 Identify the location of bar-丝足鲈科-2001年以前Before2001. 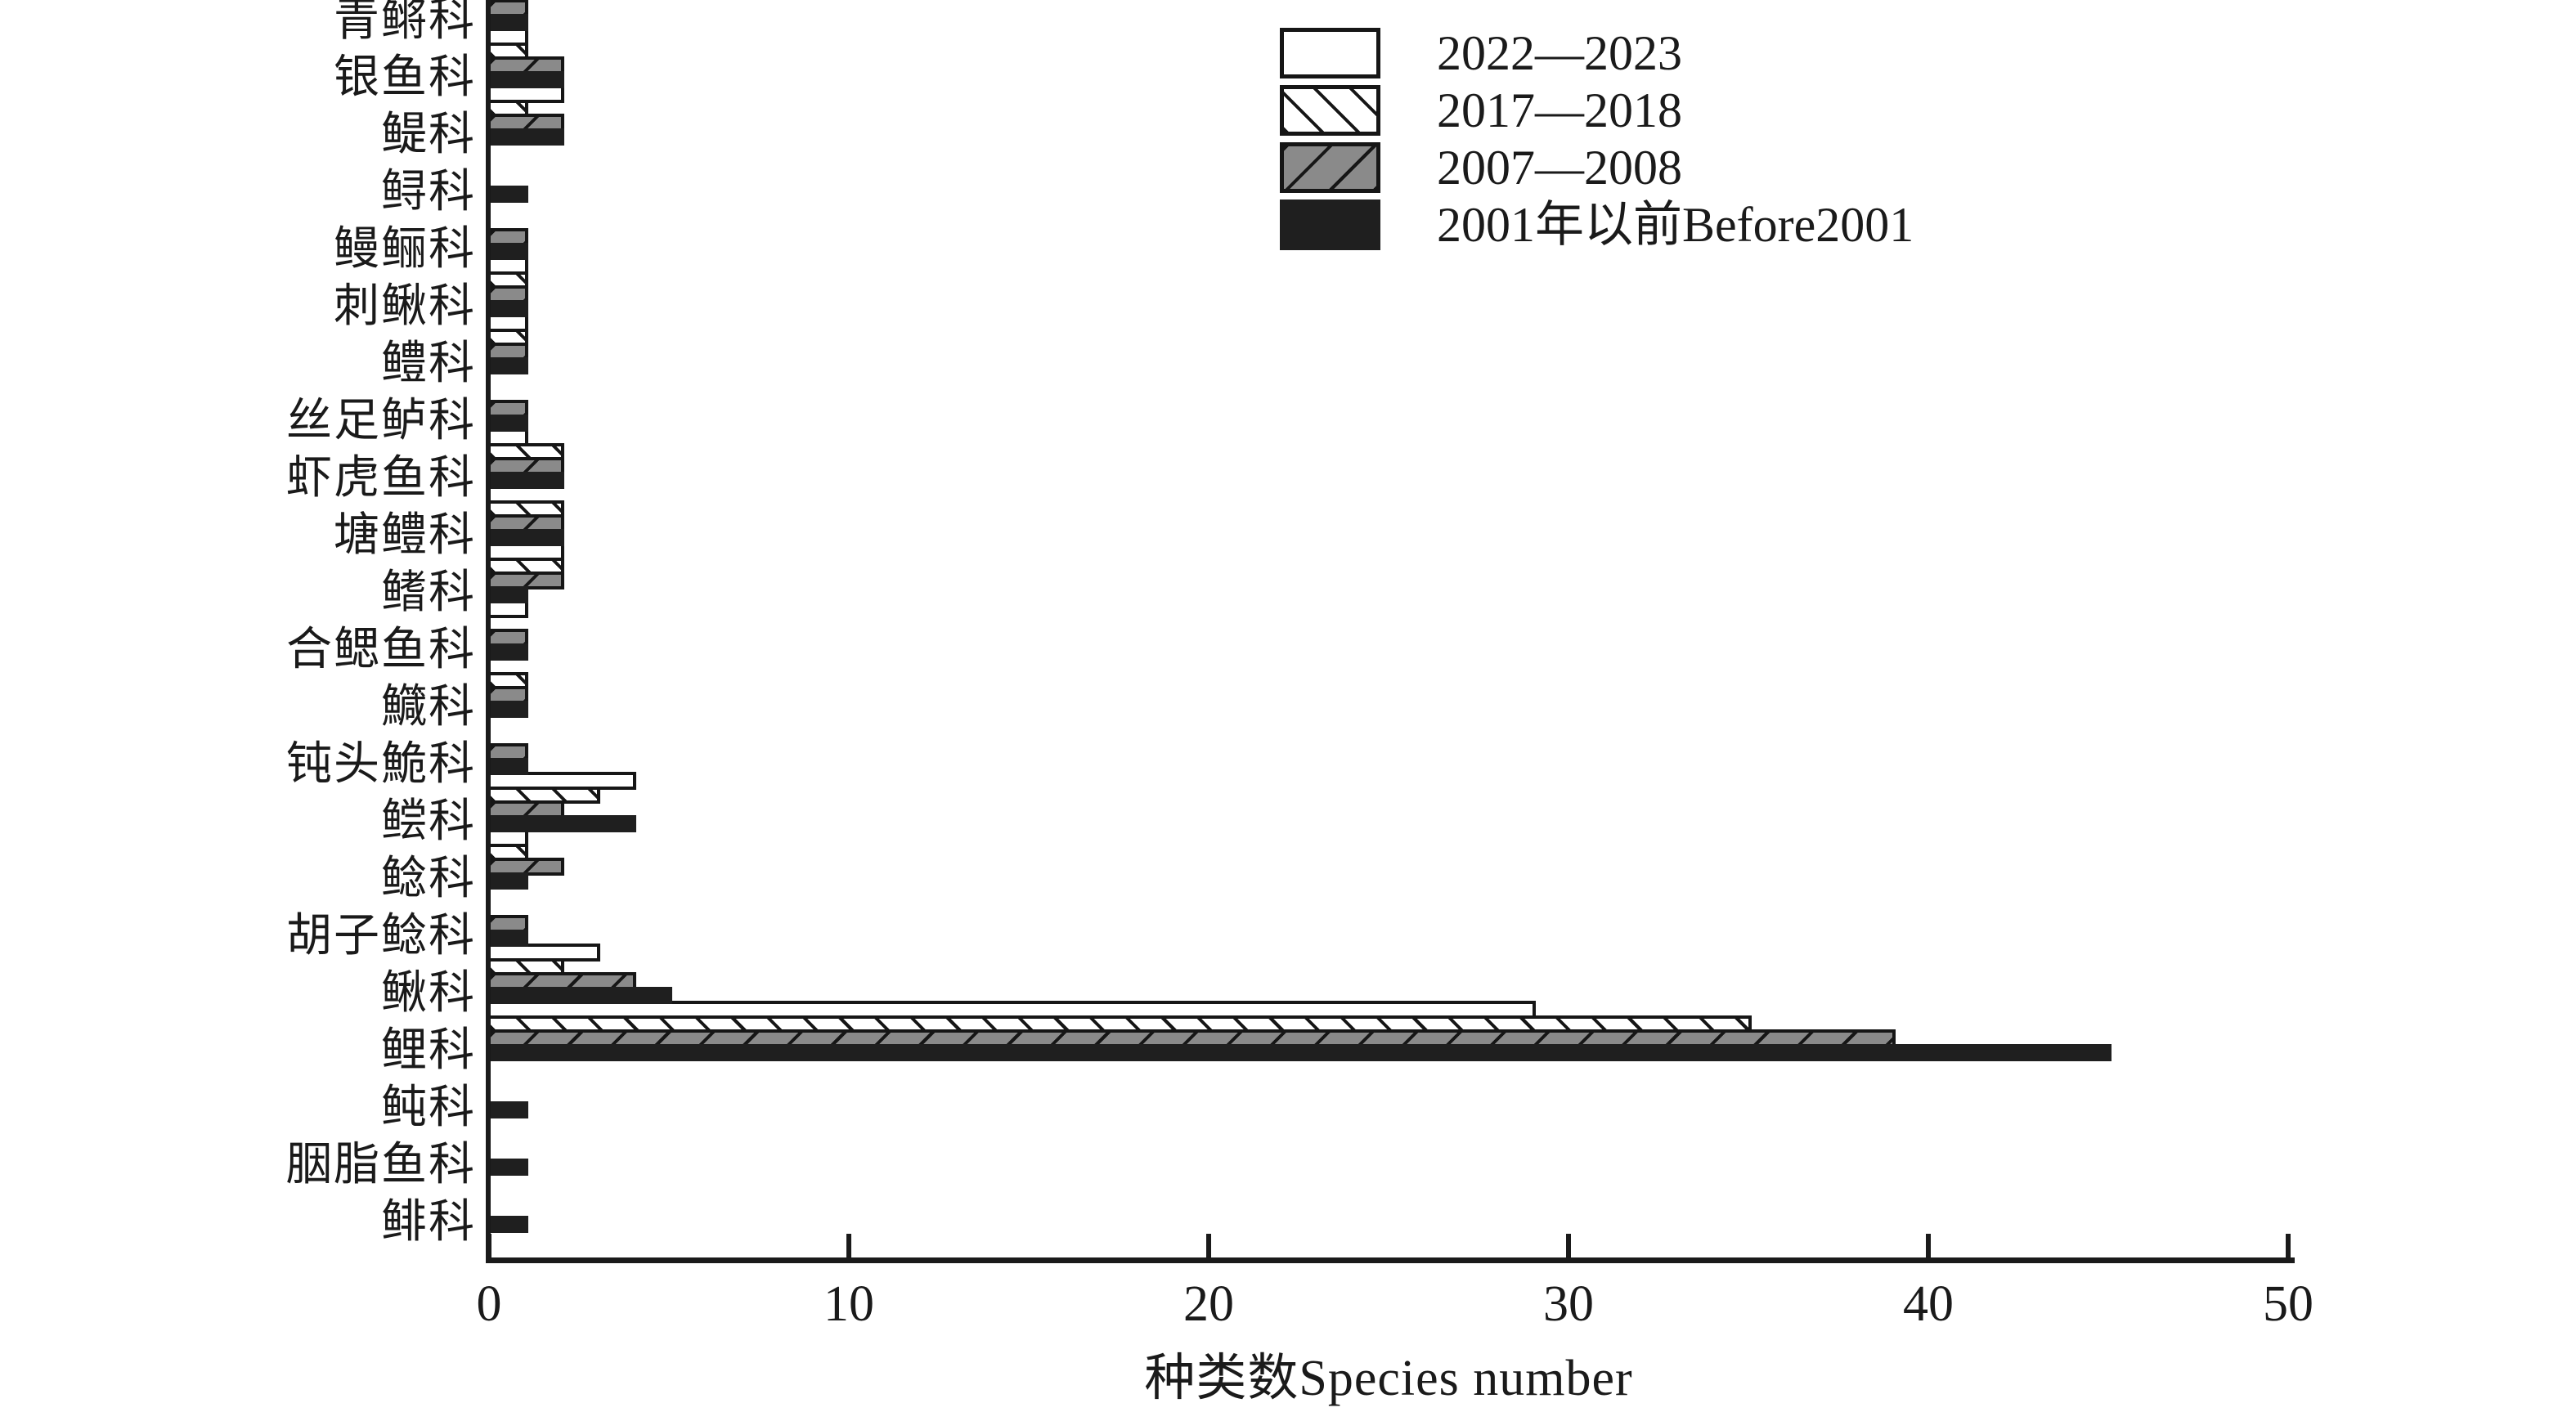
(507, 423).